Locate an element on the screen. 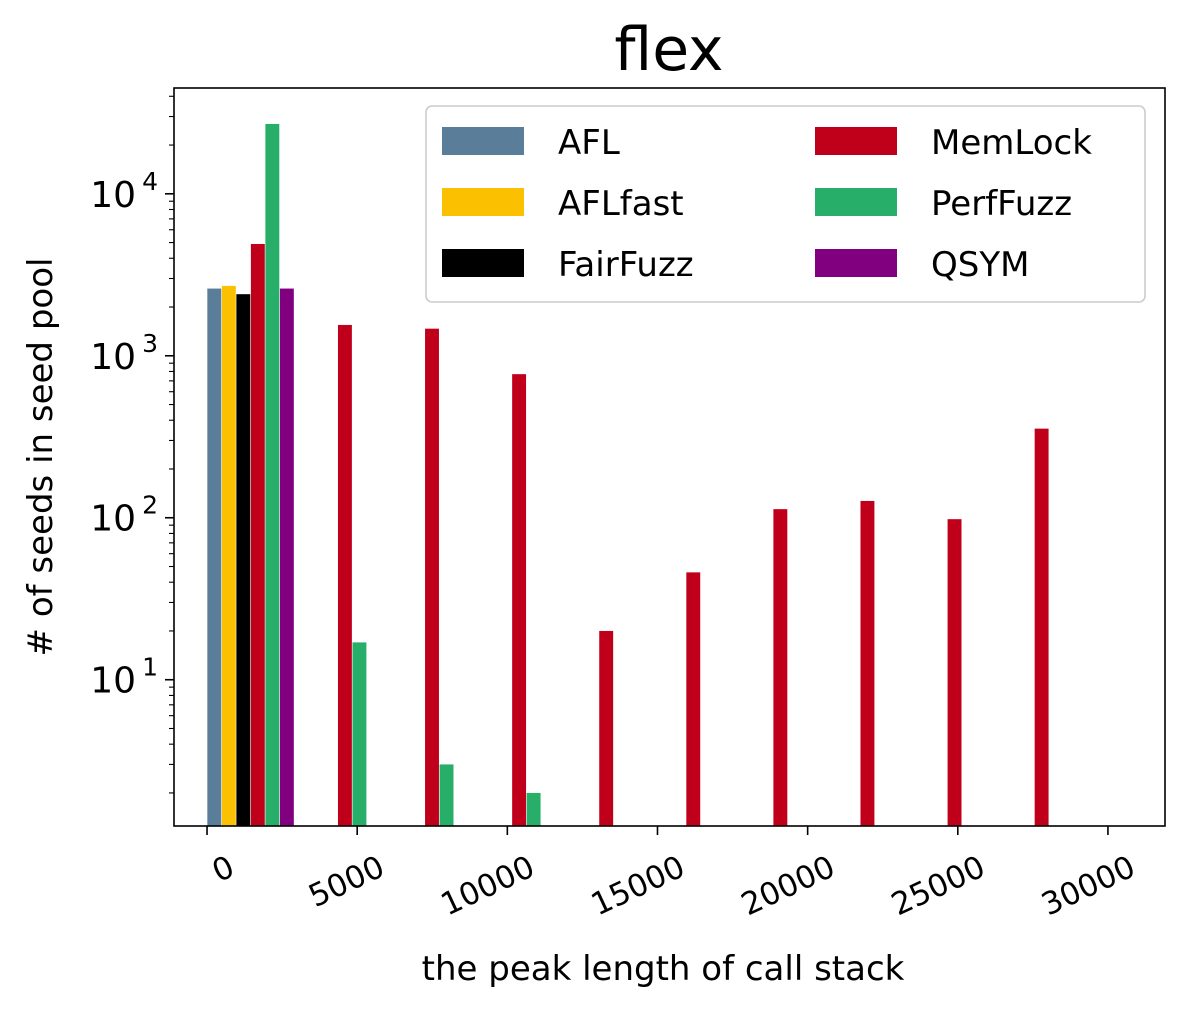 This screenshot has height=1015, width=1196. legend-label: AFL is located at coordinates (589, 143).